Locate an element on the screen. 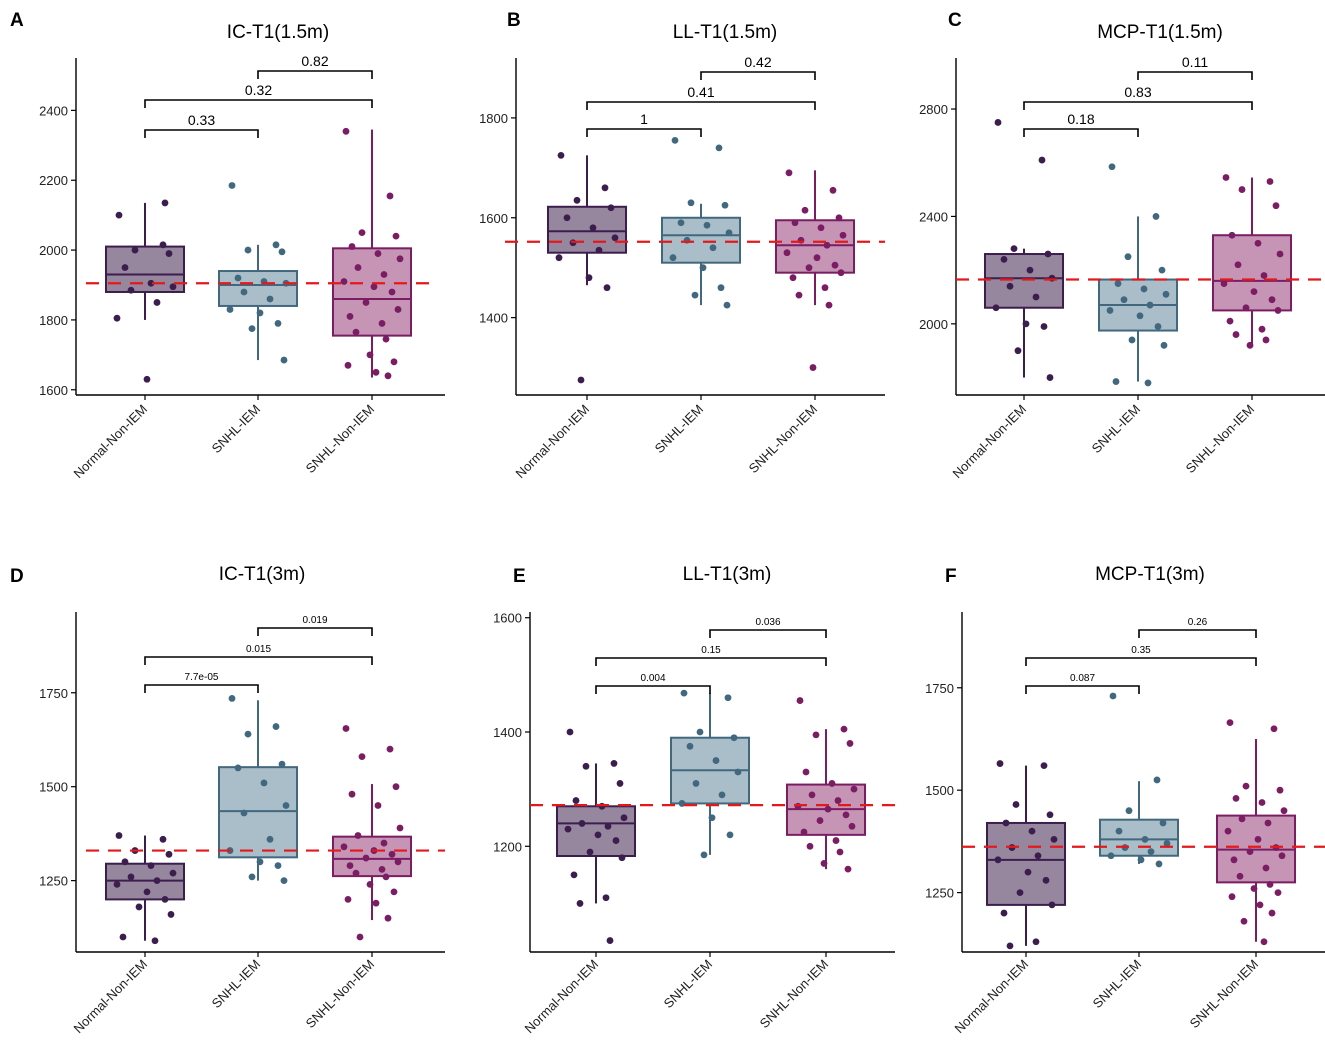 Image resolution: width=1325 pixels, height=1063 pixels. y-tick-label: 2000 is located at coordinates (53, 250).